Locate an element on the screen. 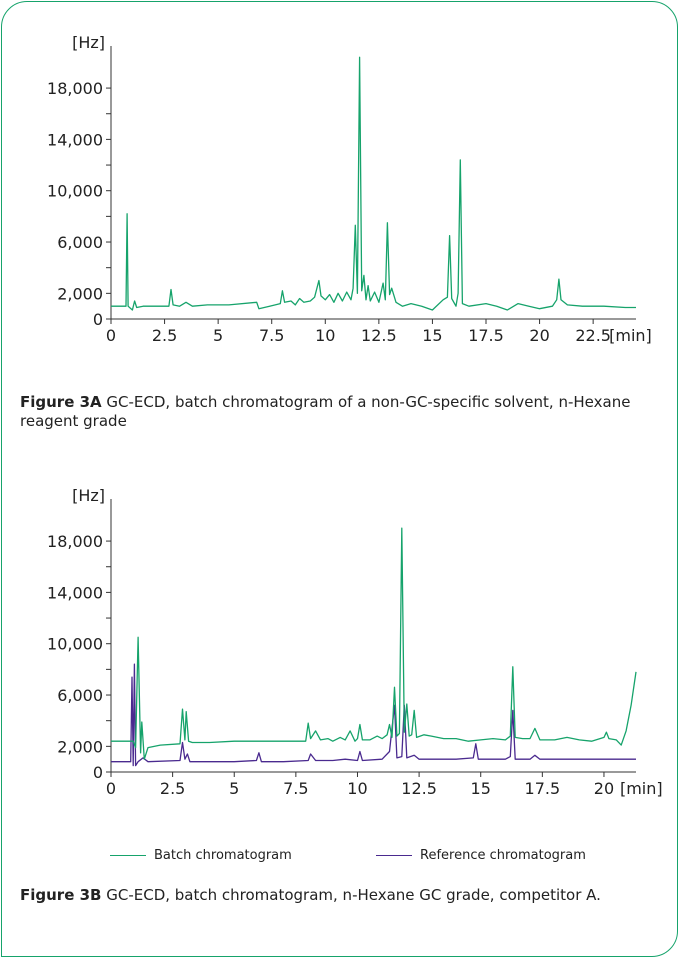  legend-item-reference: Reference chromatogram is located at coordinates (481, 855).